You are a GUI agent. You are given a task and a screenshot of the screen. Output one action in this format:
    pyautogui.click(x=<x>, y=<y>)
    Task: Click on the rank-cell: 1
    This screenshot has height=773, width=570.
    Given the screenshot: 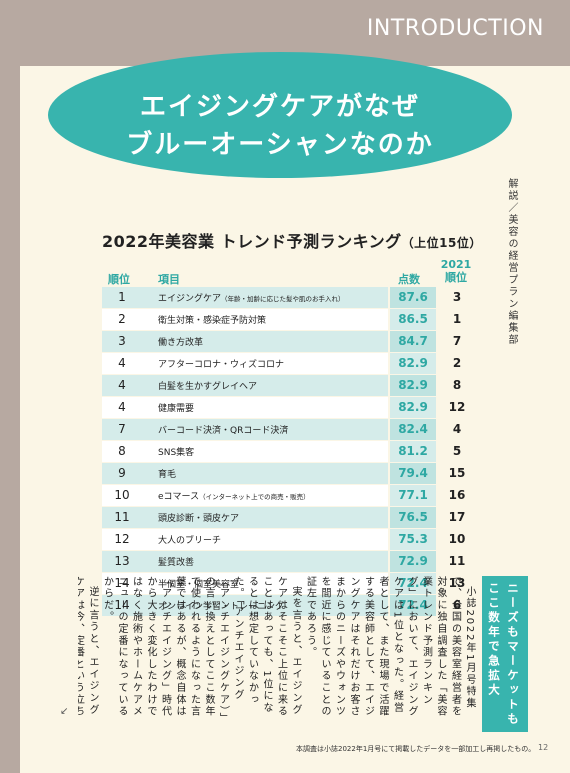 What is the action you would take?
    pyautogui.click(x=122, y=297)
    